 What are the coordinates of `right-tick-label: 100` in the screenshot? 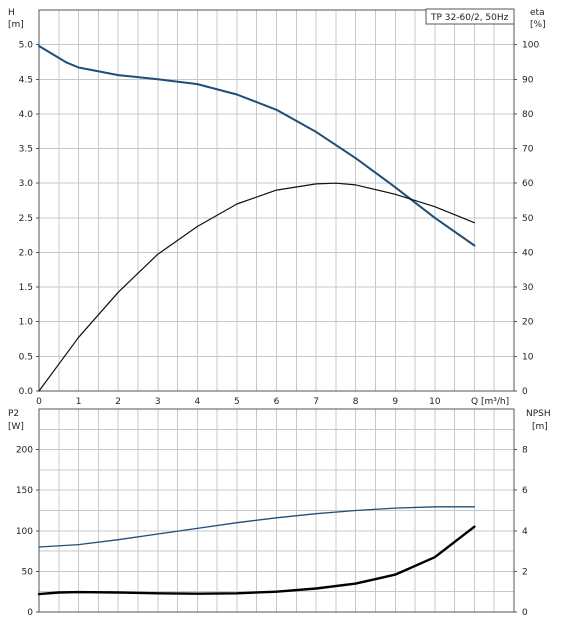 It's located at (530, 46).